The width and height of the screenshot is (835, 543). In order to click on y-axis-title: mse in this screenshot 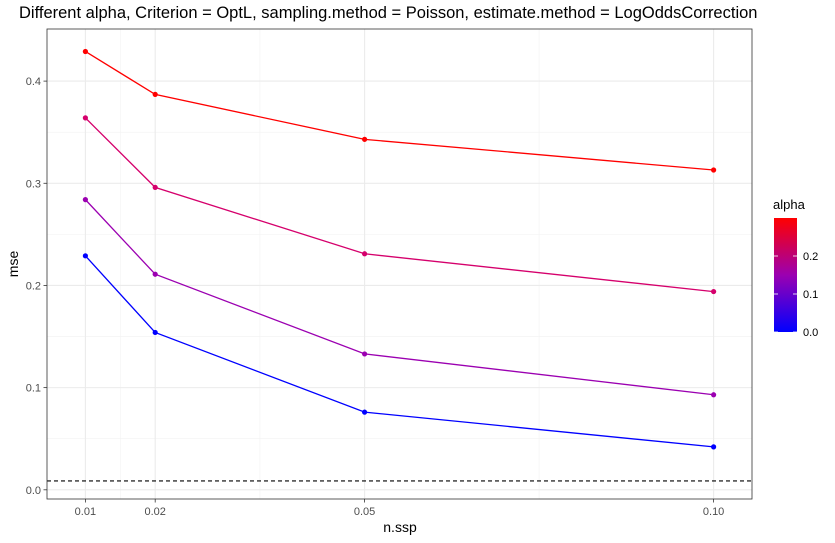, I will do `click(13, 264)`.